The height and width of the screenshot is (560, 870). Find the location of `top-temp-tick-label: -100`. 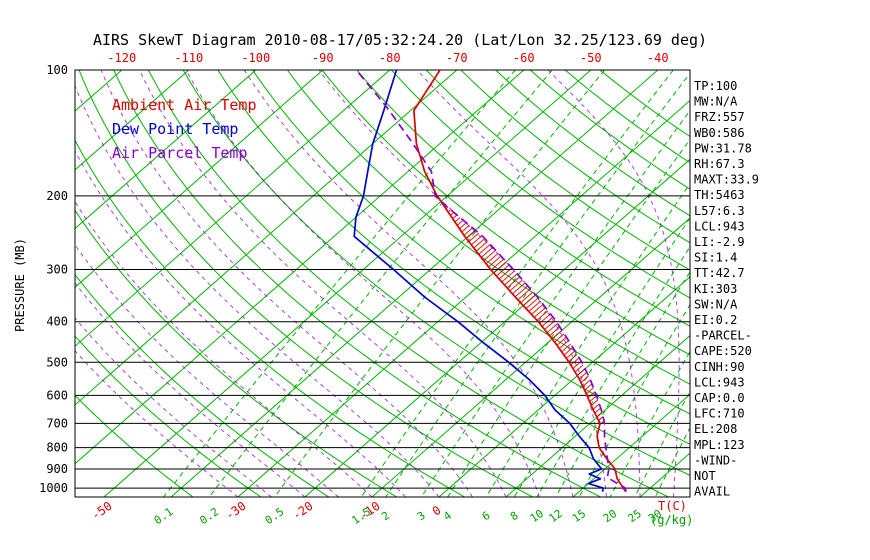

top-temp-tick-label: -100 is located at coordinates (255, 58).